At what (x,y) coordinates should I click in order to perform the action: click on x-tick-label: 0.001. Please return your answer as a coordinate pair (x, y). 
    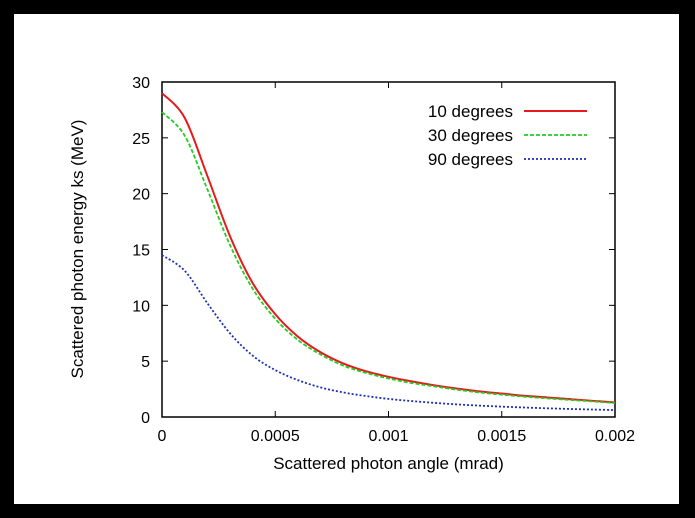
    Looking at the image, I should click on (388, 436).